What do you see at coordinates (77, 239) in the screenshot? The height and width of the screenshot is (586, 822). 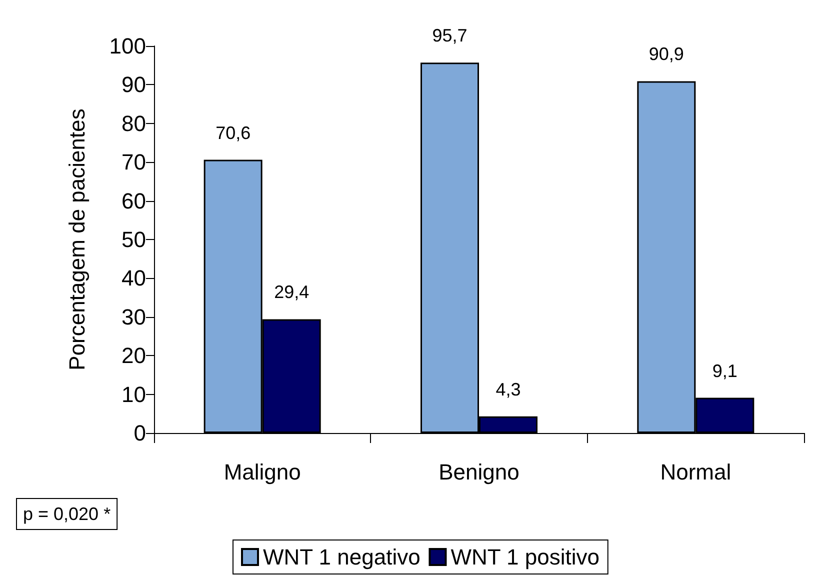 I see `y-axis-title: Porcentagem de pacientes` at bounding box center [77, 239].